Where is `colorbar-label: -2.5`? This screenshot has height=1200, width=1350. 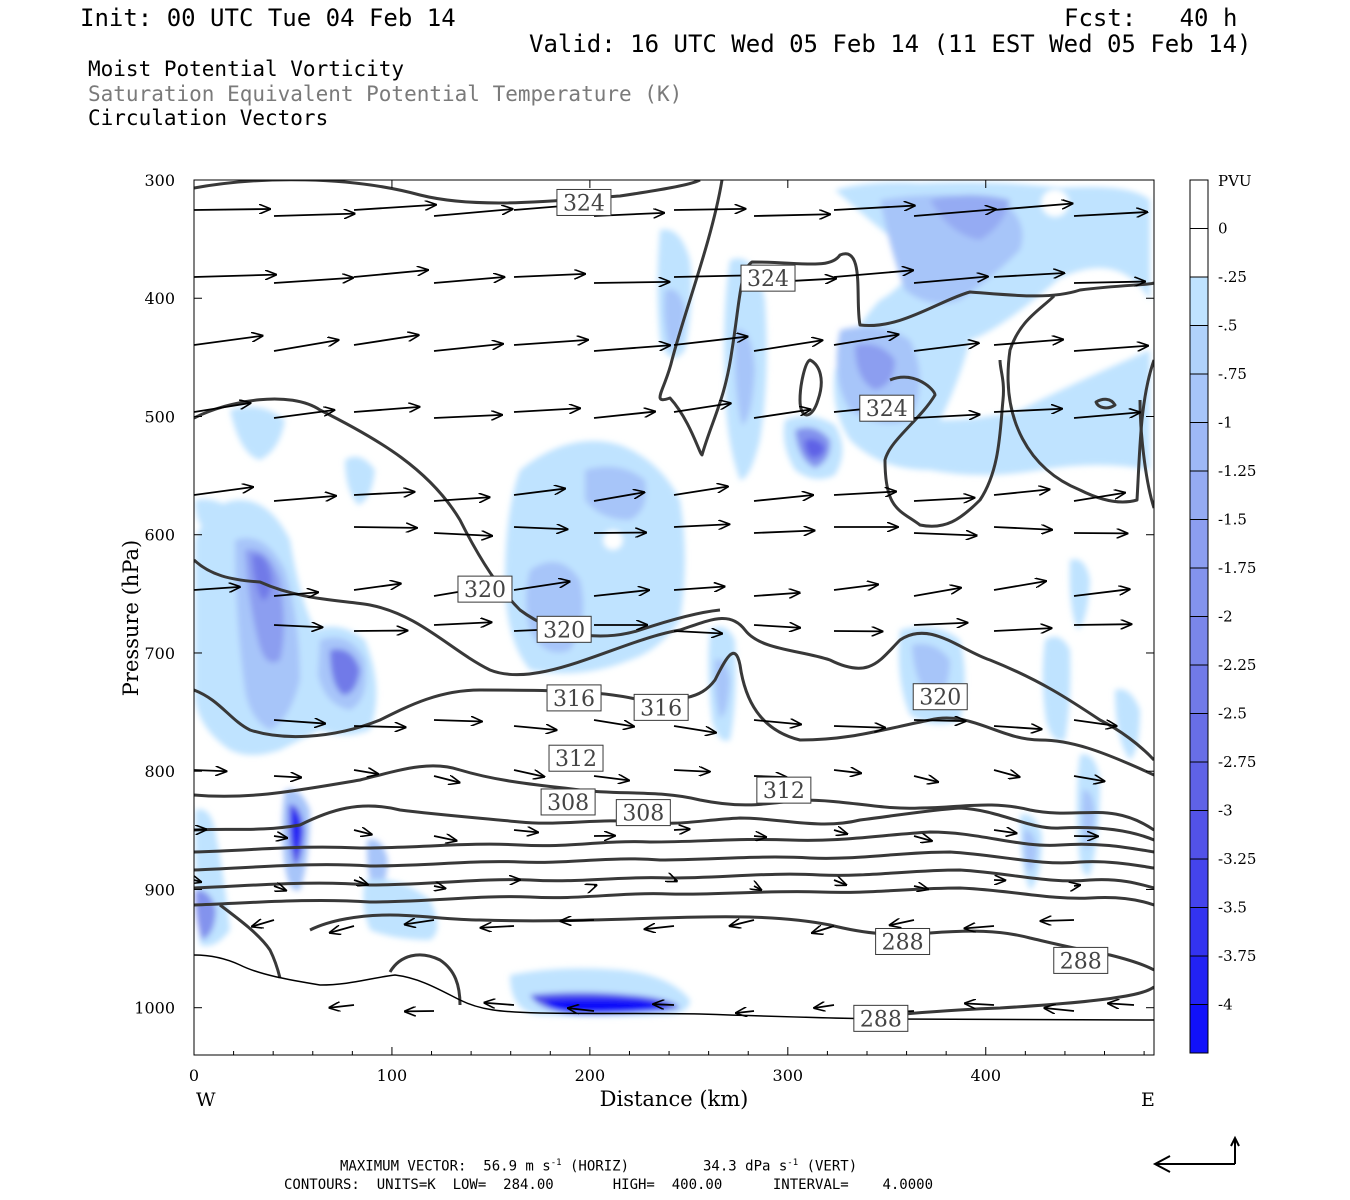 colorbar-label: -2.5 is located at coordinates (1232, 714).